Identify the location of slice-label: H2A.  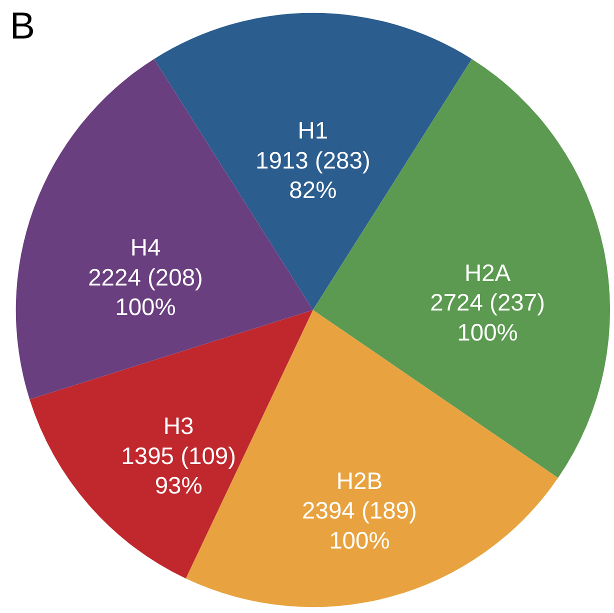
(487, 273).